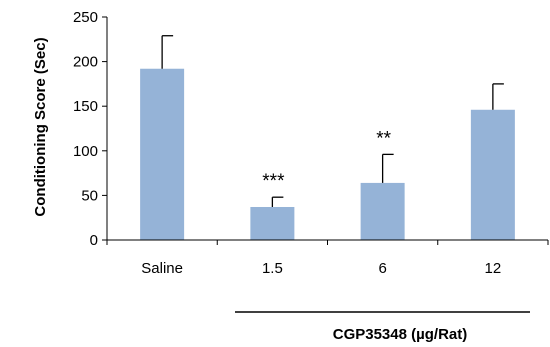  I want to click on bar-Saline, so click(162, 154).